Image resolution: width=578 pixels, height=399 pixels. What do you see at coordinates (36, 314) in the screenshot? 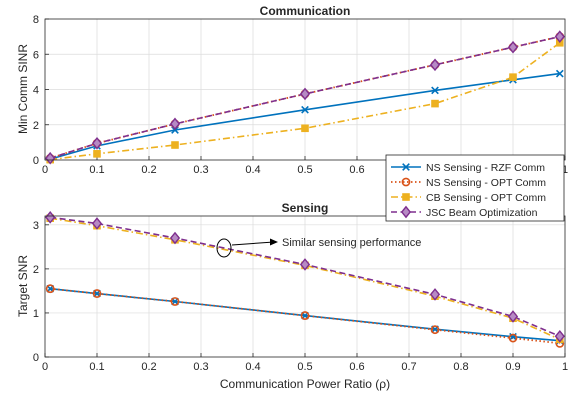
I see `sensing-ytick-label: 1` at bounding box center [36, 314].